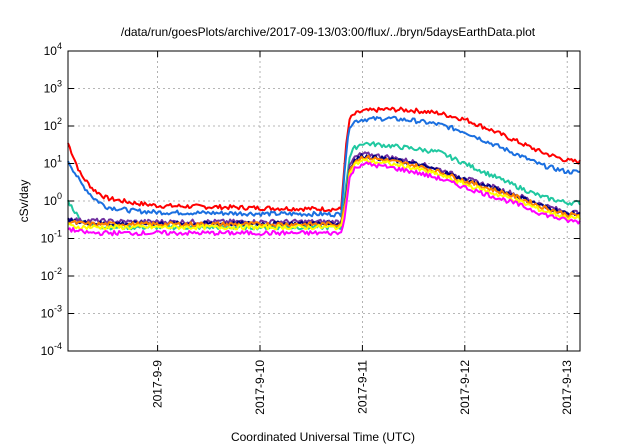 Image resolution: width=640 pixels, height=448 pixels. I want to click on y-tick-label: 10⁻⁴, so click(51, 349).